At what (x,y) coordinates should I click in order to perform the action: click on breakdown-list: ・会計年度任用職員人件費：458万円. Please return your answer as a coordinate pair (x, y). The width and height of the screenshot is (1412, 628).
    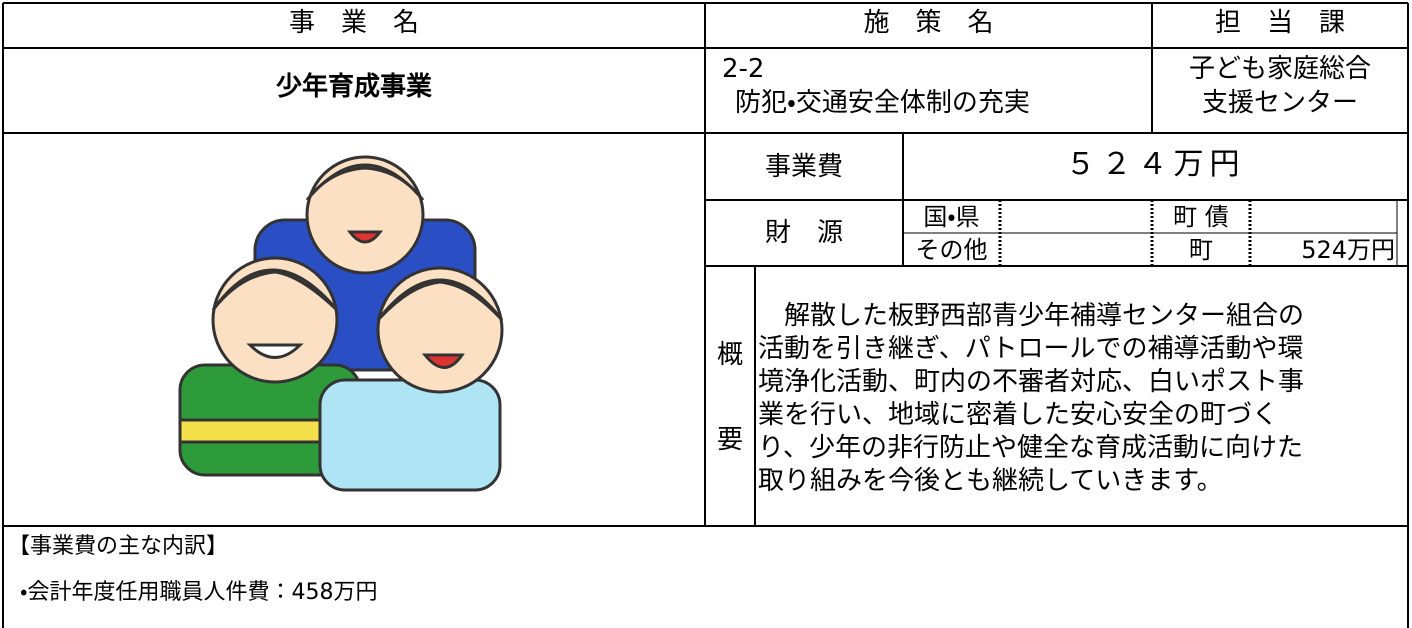
    Looking at the image, I should click on (198, 593).